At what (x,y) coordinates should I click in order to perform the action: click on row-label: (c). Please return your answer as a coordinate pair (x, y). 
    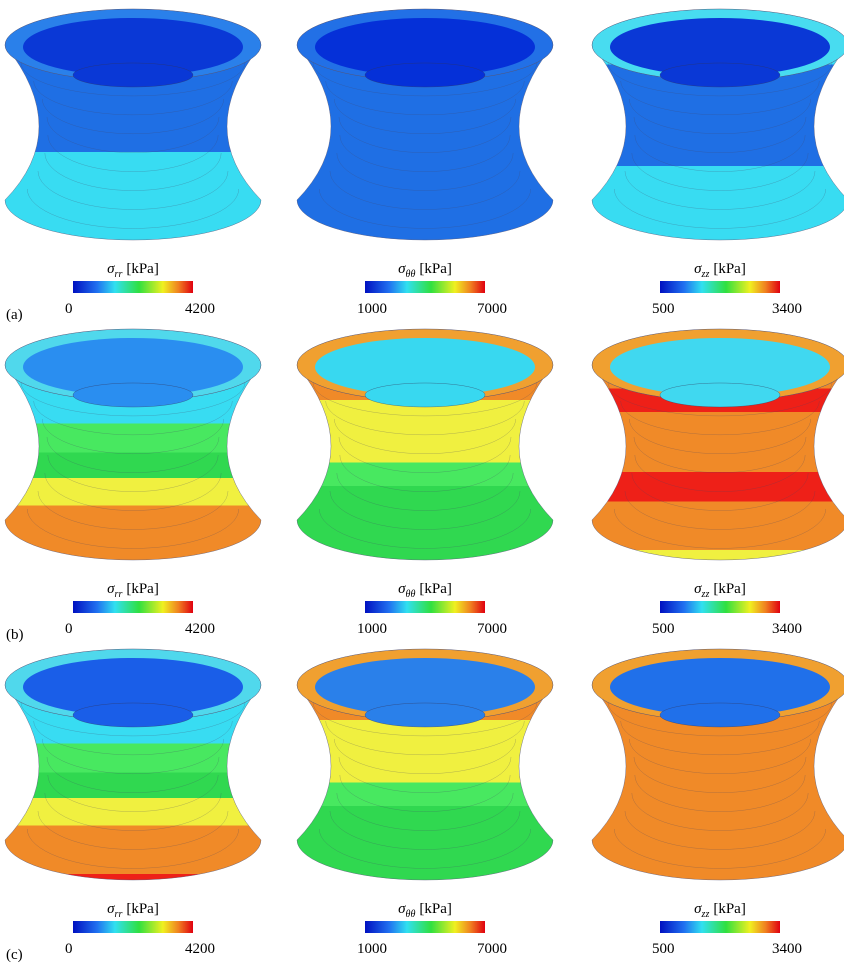
    Looking at the image, I should click on (14, 955).